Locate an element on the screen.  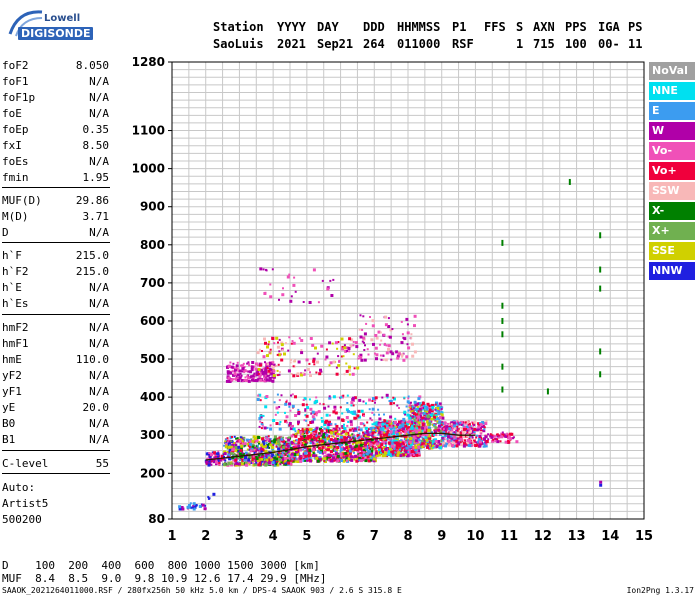
header-value-p1: RSF is located at coordinates (463, 44).